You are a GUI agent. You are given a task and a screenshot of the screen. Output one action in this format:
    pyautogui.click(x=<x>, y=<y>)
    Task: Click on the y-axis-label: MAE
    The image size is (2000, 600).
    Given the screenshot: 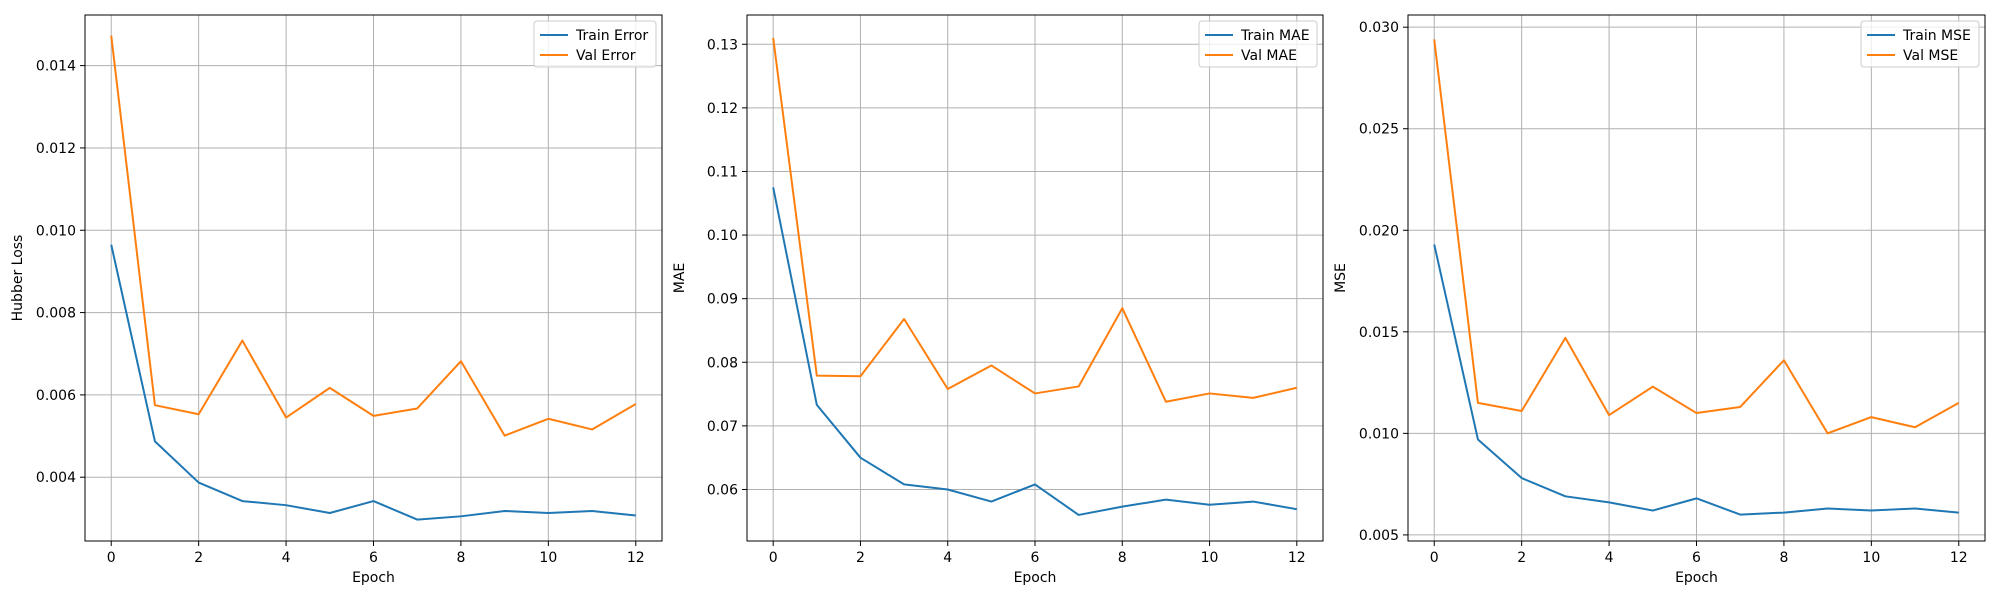 What is the action you would take?
    pyautogui.click(x=680, y=278)
    